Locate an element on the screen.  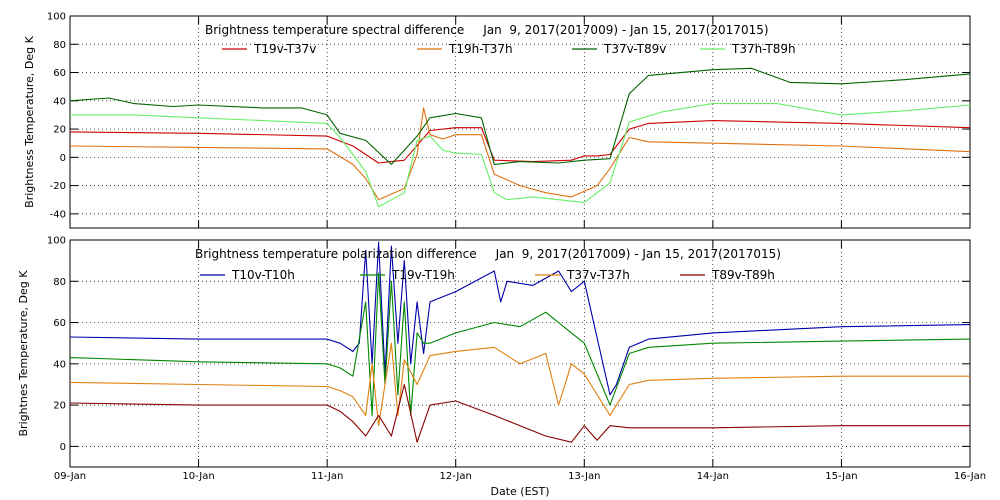
legend-label: T19v-T19h is located at coordinates (423, 275).